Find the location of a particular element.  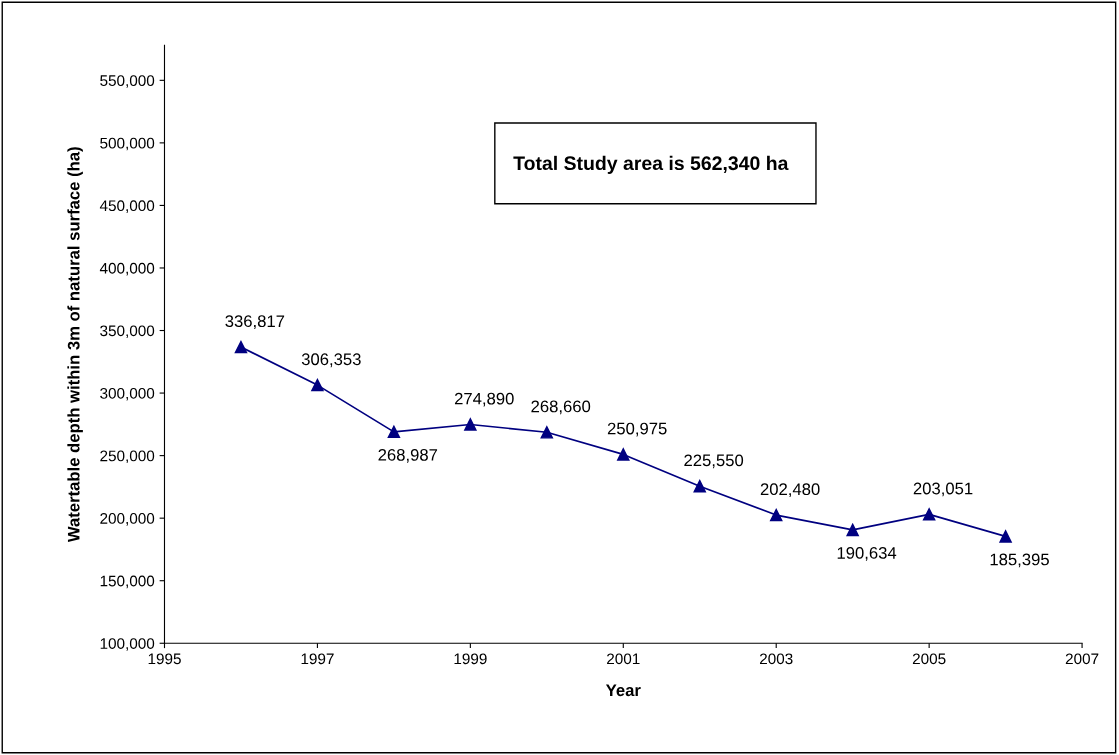

y-tick-label: 200,000 is located at coordinates (127, 519).